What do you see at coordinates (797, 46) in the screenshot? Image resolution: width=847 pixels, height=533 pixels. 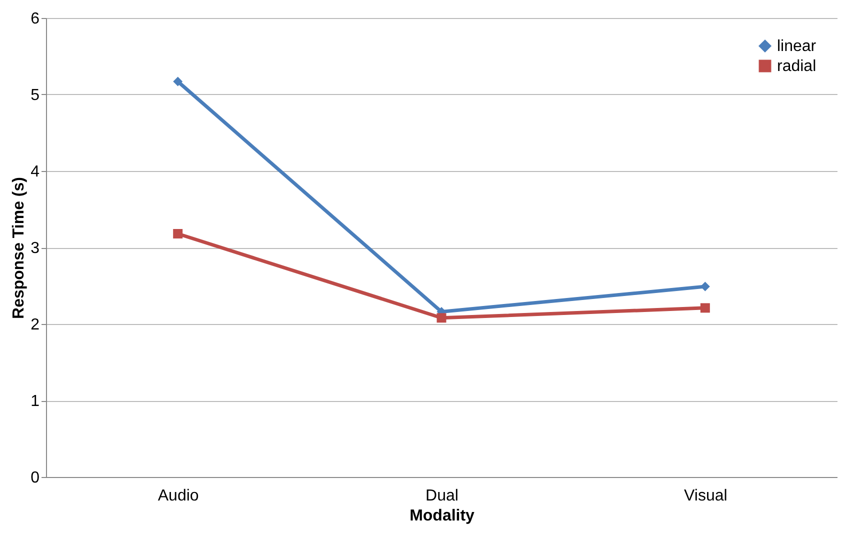 I see `legend-label: linear` at bounding box center [797, 46].